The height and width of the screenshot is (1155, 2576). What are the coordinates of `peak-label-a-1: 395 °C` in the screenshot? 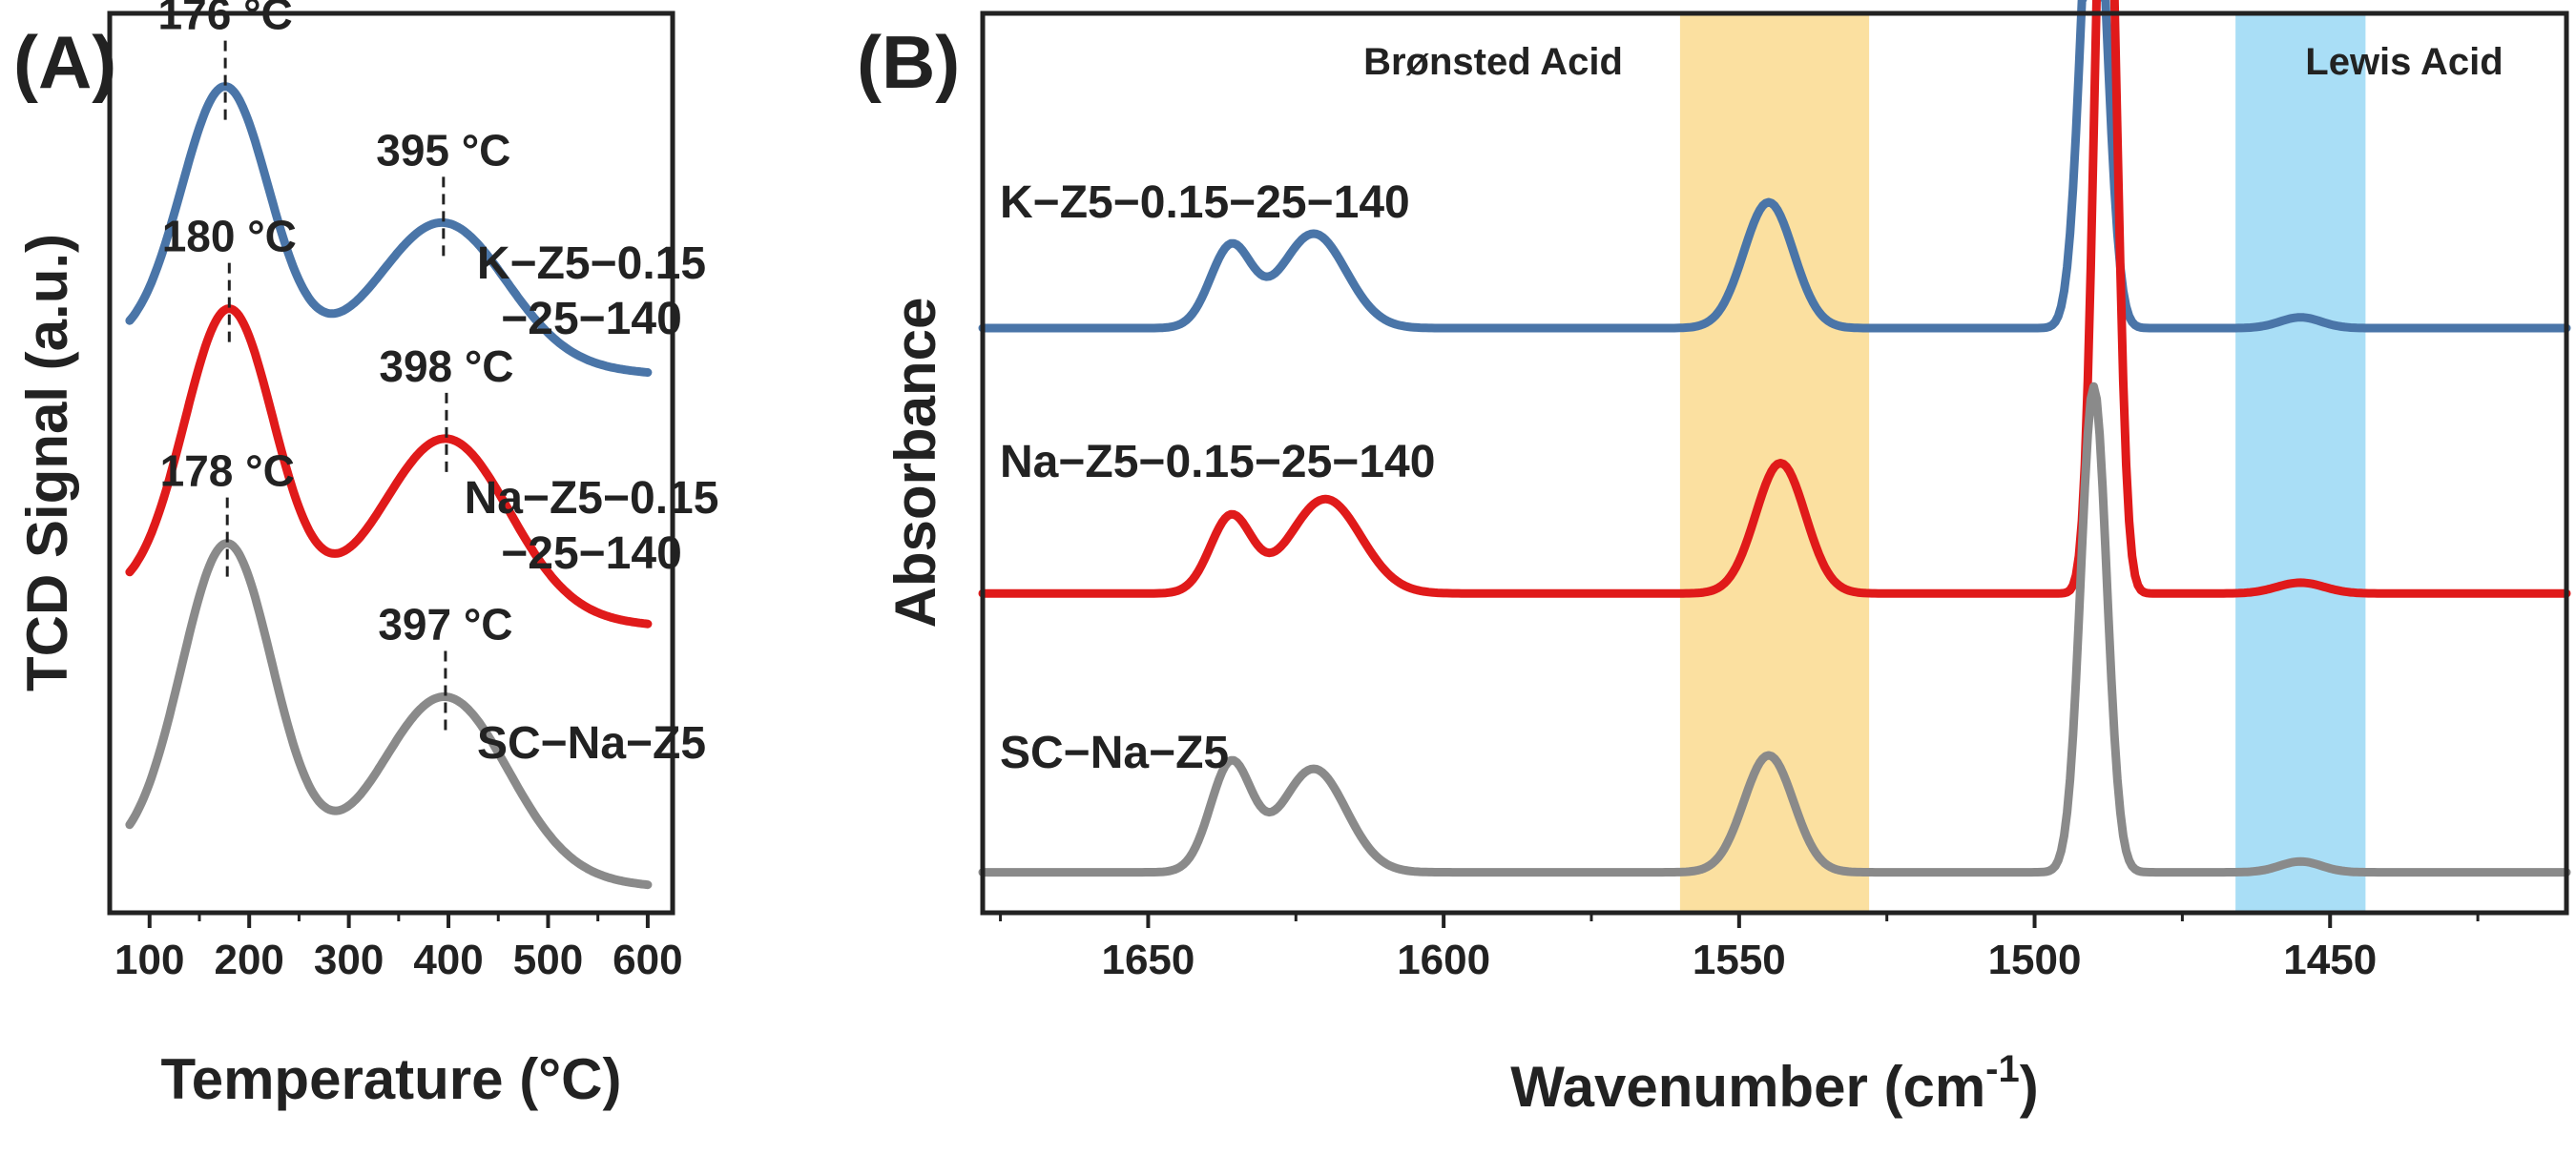 It's located at (443, 150).